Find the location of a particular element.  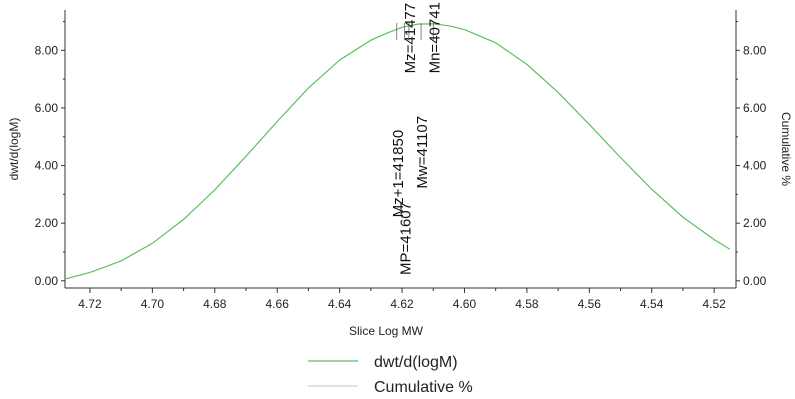

y-tick-label-left: 6.00 is located at coordinates (47, 108).